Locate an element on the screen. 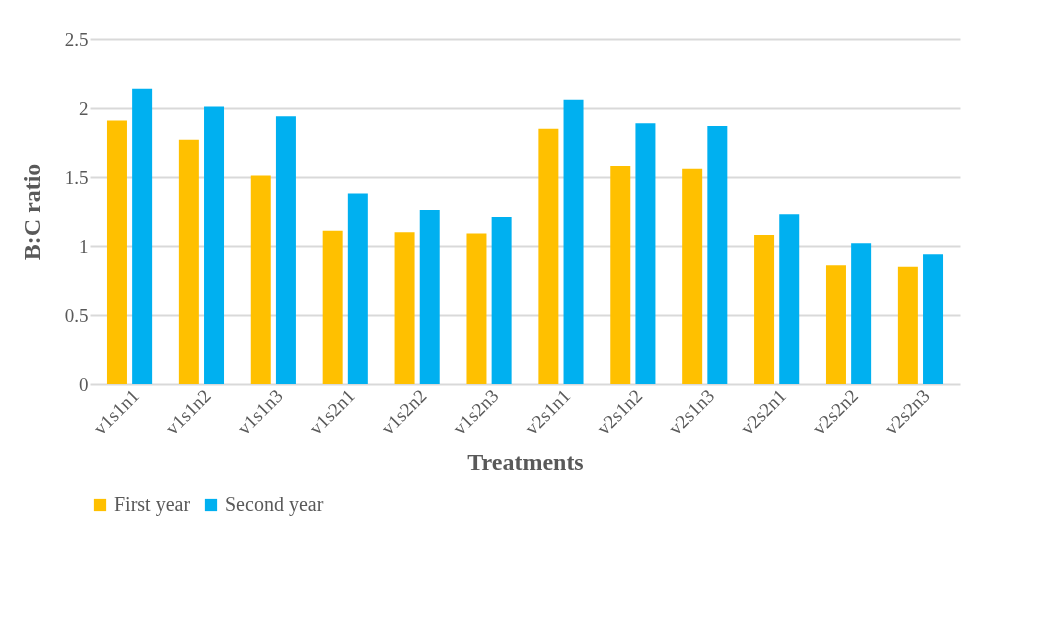 Image resolution: width=1049 pixels, height=635 pixels. y-tick-label: 1.5 is located at coordinates (76, 177).